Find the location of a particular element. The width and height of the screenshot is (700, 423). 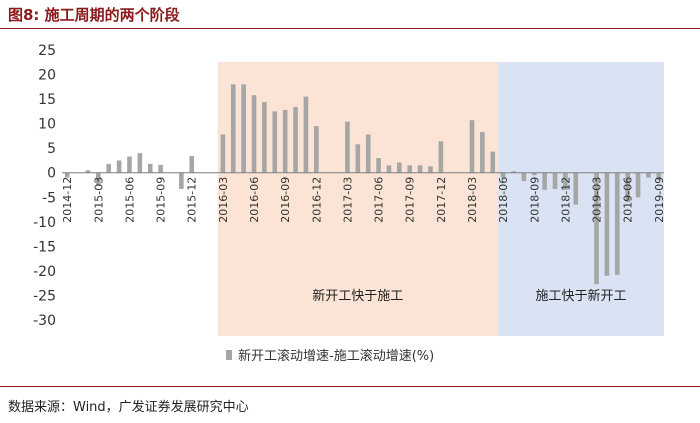

x-tick-label: 2017-03 is located at coordinates (347, 200).